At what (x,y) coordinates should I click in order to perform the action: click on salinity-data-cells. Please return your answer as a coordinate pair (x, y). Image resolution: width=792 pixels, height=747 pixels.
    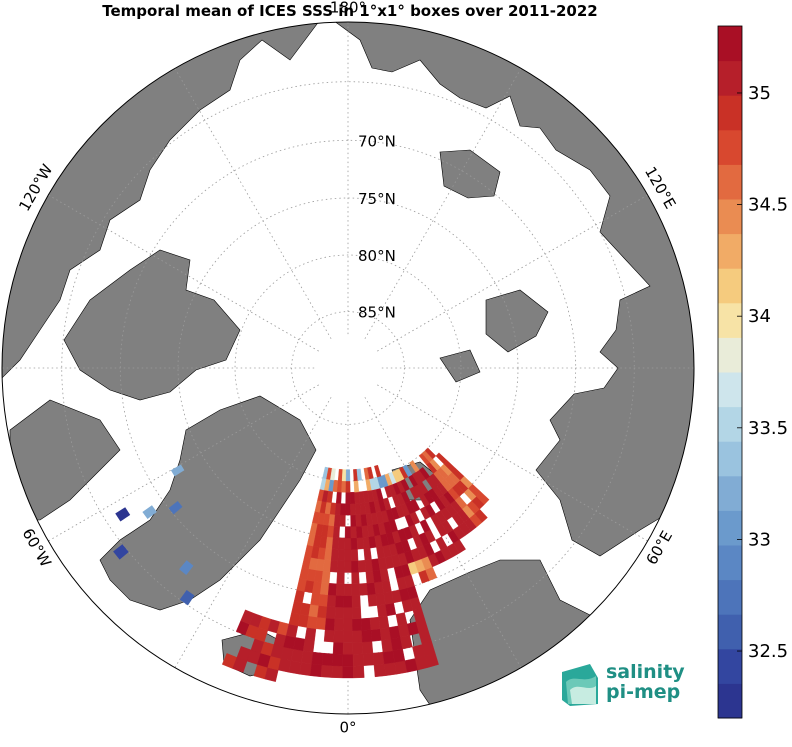
    Looking at the image, I should click on (301, 564).